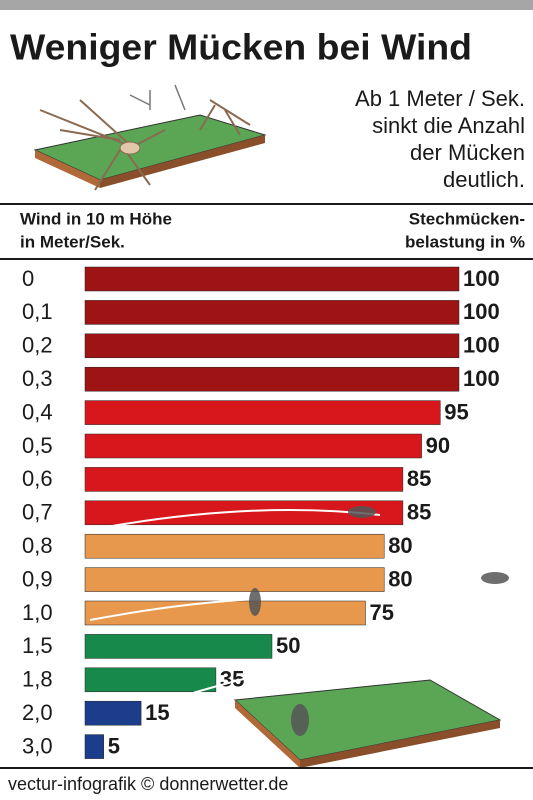  I want to click on chart-title: Weniger Mücken bei Wind, so click(241, 47).